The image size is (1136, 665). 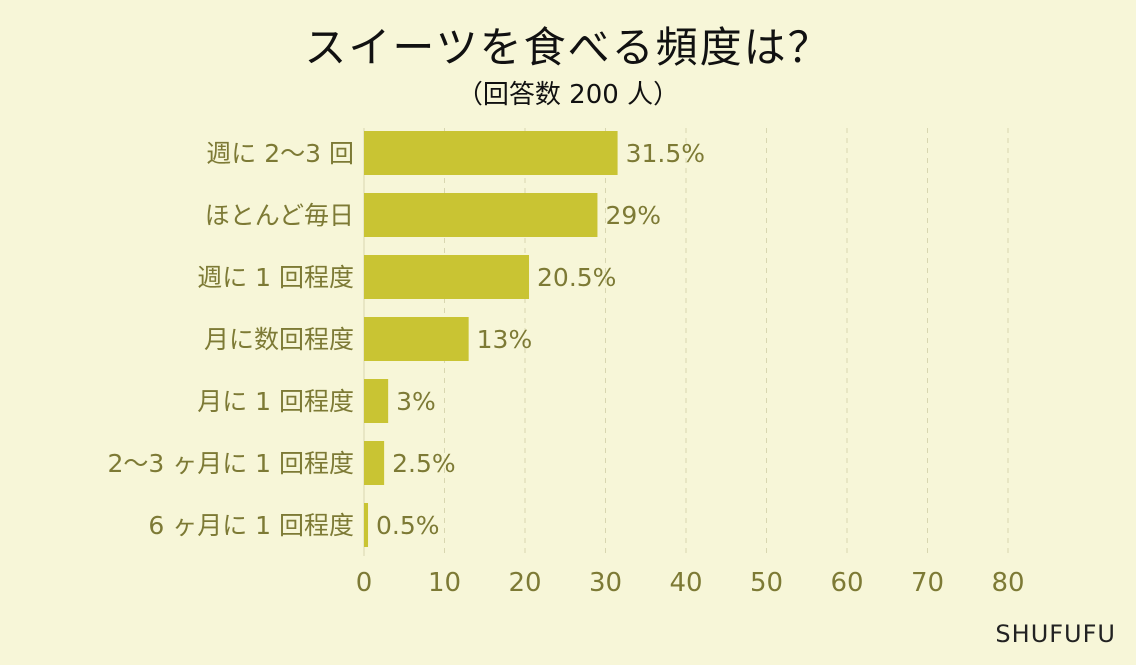 What do you see at coordinates (408, 525) in the screenshot?
I see `data-label: 0.5%` at bounding box center [408, 525].